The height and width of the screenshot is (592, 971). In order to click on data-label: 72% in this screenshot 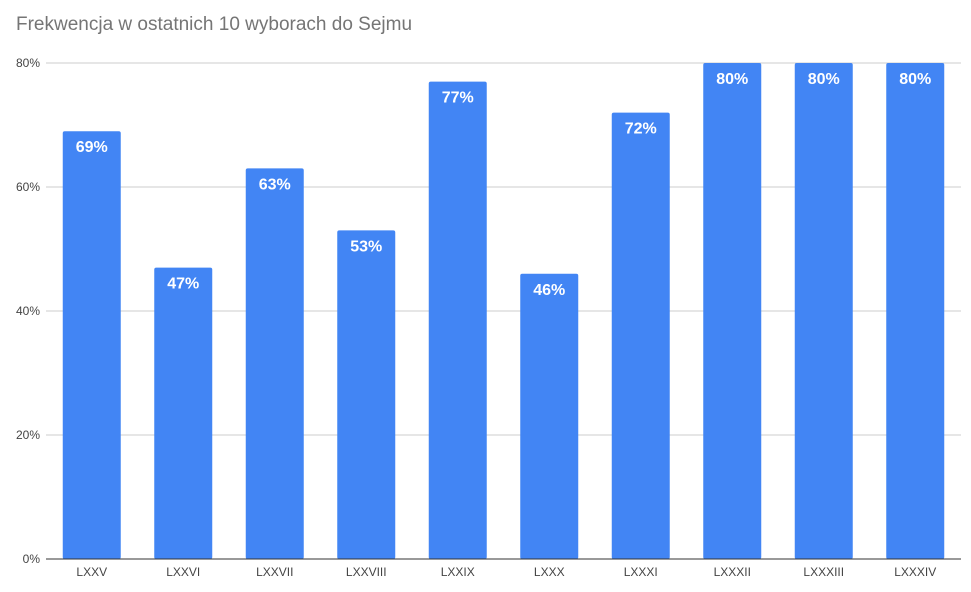, I will do `click(641, 129)`.